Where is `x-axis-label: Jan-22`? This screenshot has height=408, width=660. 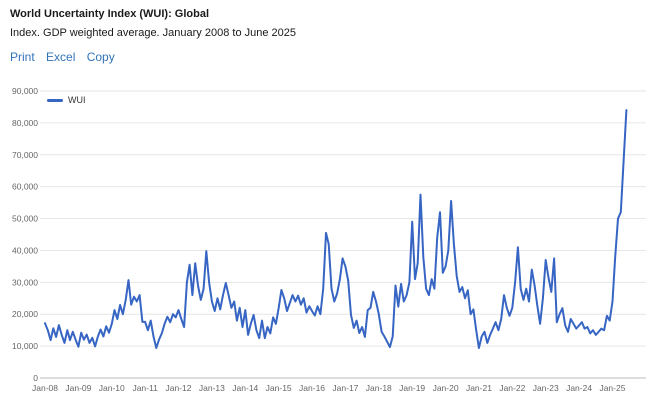
x-axis-label: Jan-22 is located at coordinates (512, 388).